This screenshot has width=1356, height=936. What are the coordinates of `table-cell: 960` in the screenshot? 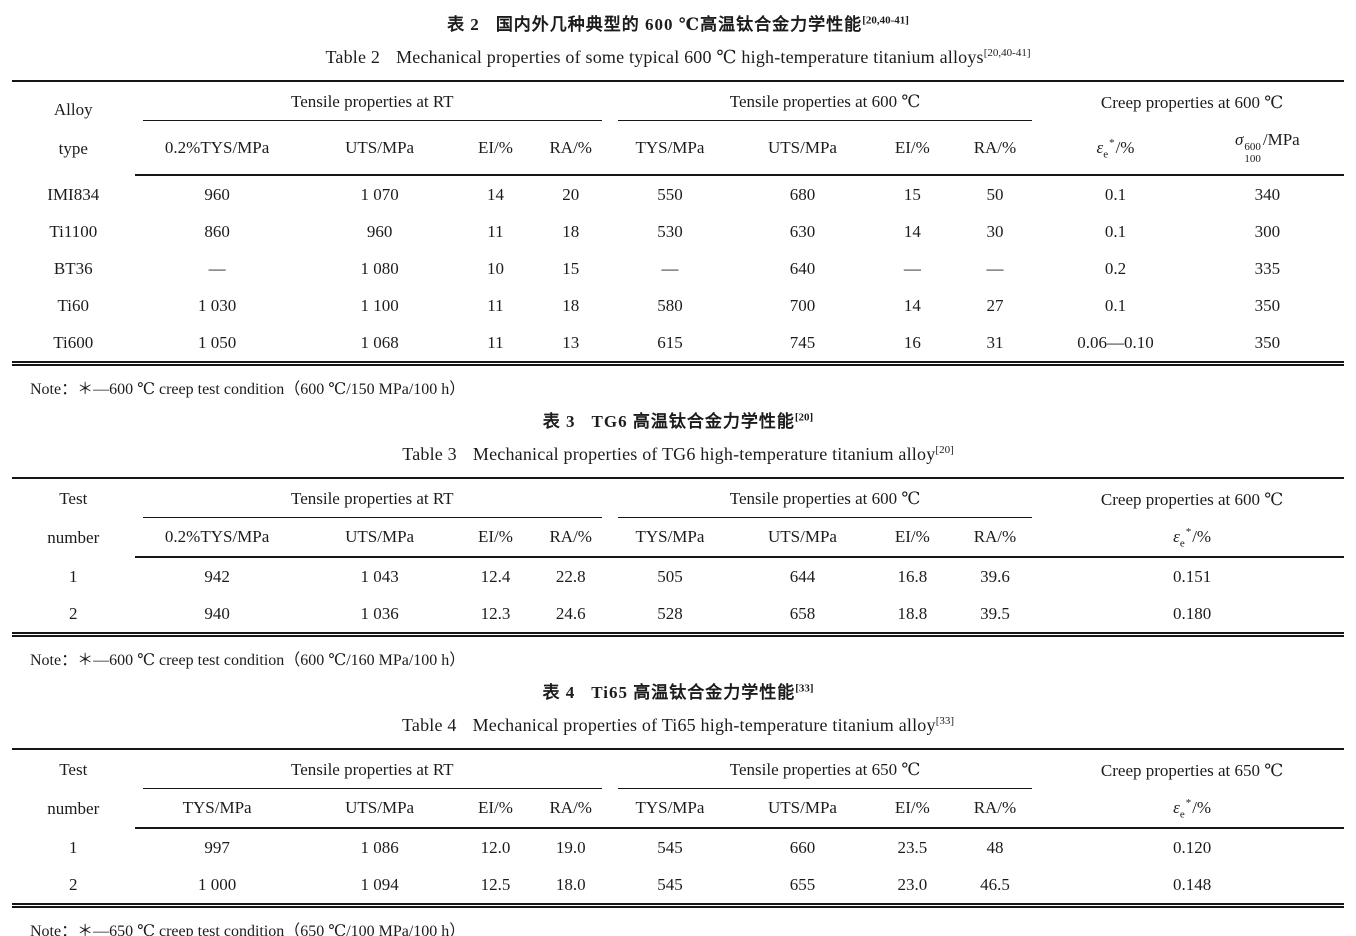 It's located at (217, 195).